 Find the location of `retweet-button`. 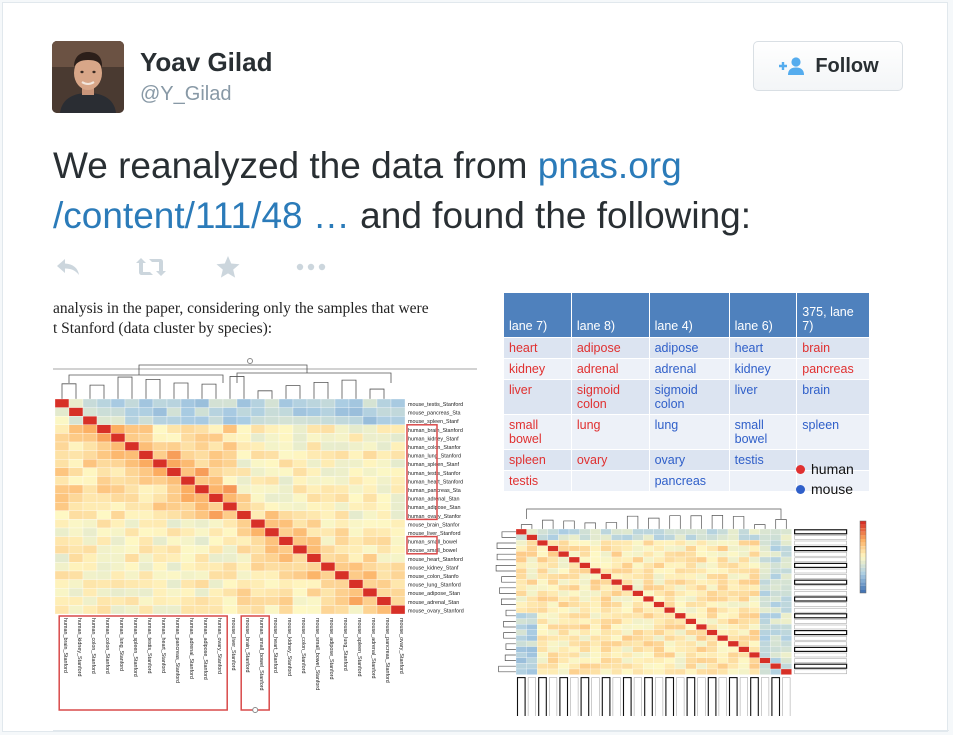

retweet-button is located at coordinates (175, 267).